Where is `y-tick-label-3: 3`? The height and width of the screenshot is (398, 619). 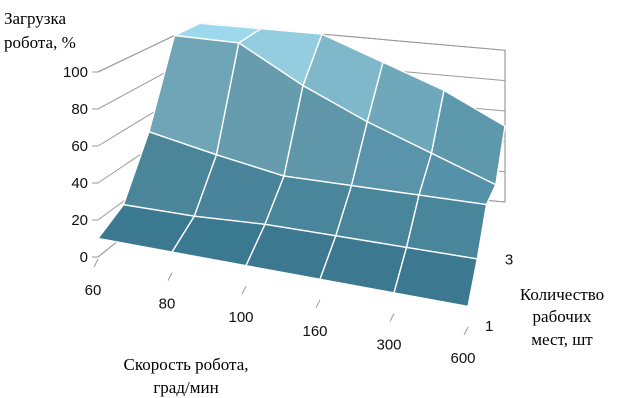 y-tick-label-3: 3 is located at coordinates (509, 260).